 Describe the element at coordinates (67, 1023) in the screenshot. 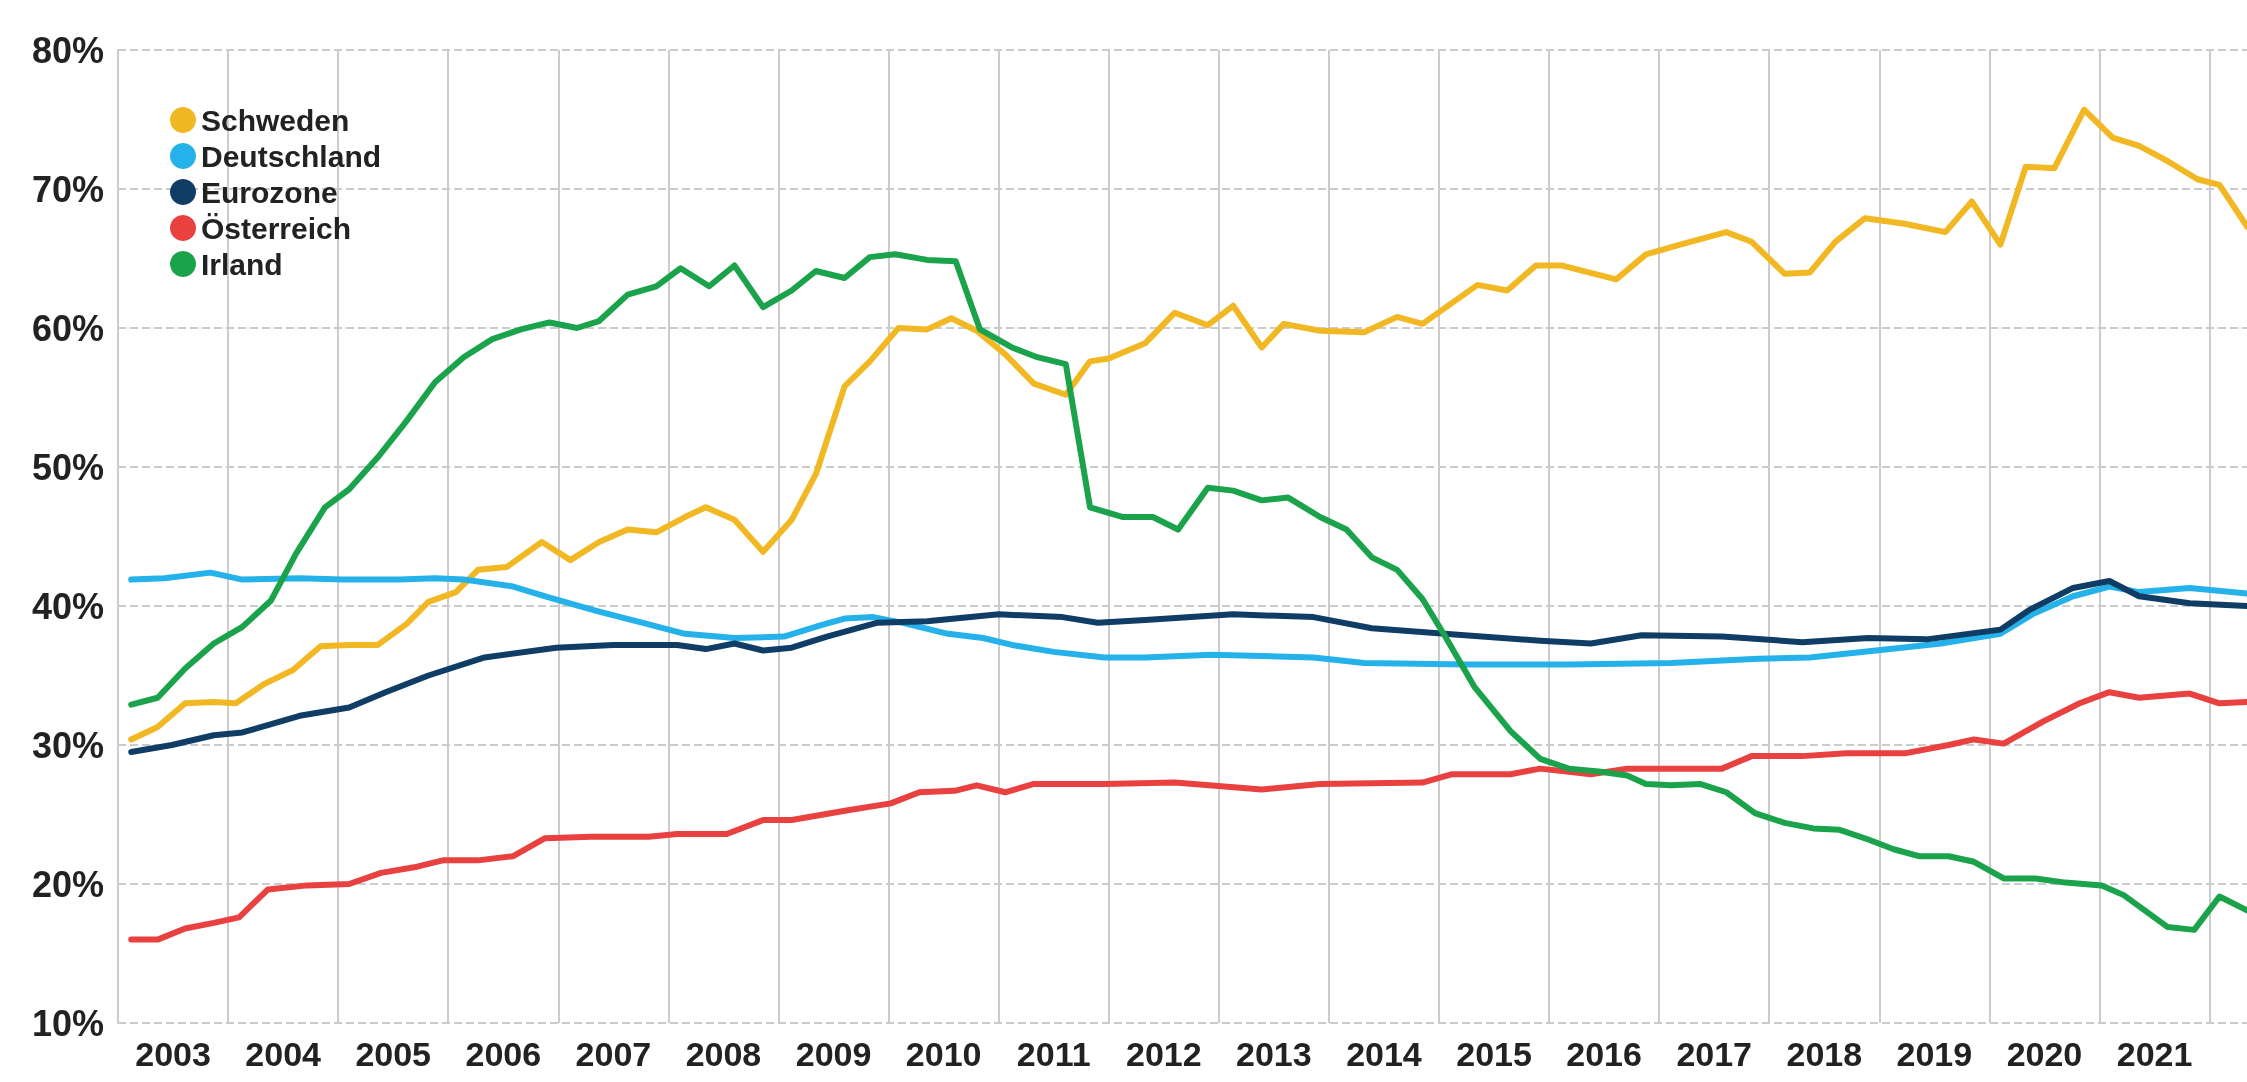

I see `y-tick-label: 10%` at that location.